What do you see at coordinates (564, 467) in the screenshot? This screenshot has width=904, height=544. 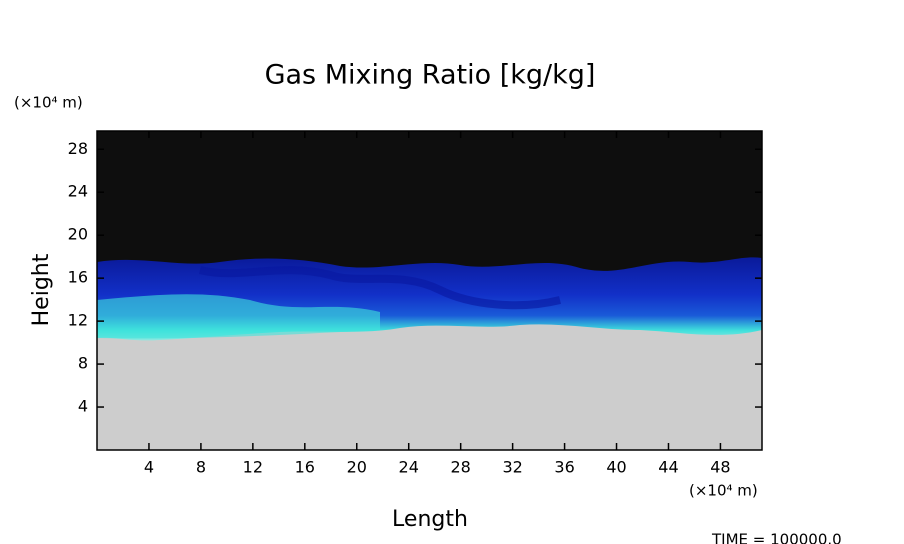 I see `x-tick-label: 36` at bounding box center [564, 467].